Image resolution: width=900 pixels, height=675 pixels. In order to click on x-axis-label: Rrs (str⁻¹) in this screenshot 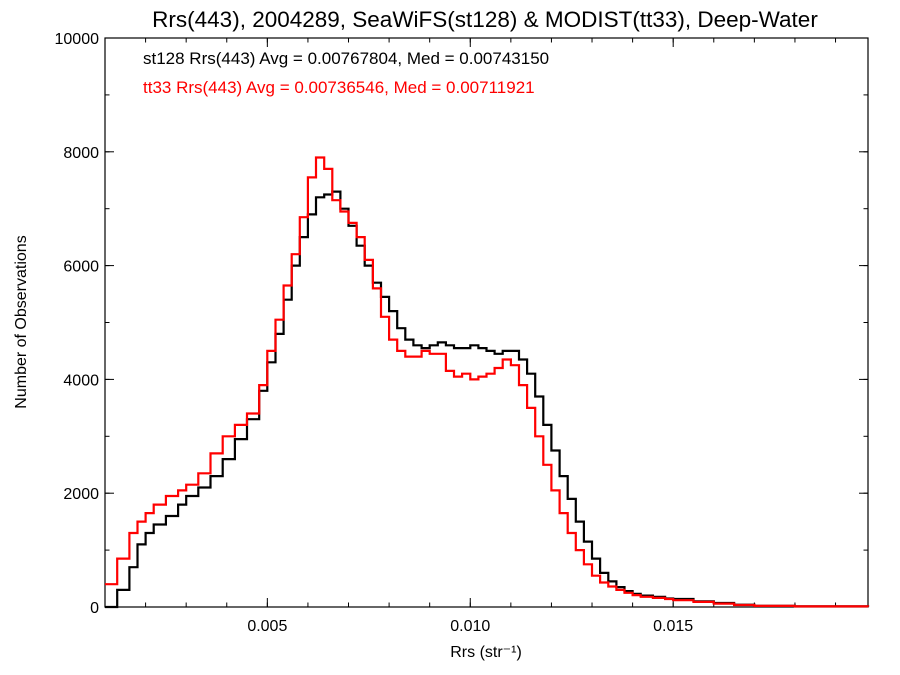, I will do `click(486, 652)`.